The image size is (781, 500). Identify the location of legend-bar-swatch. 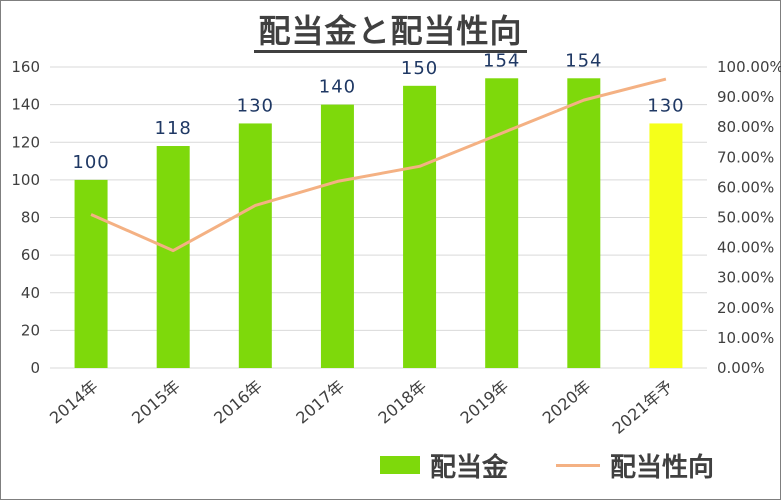
(400, 465).